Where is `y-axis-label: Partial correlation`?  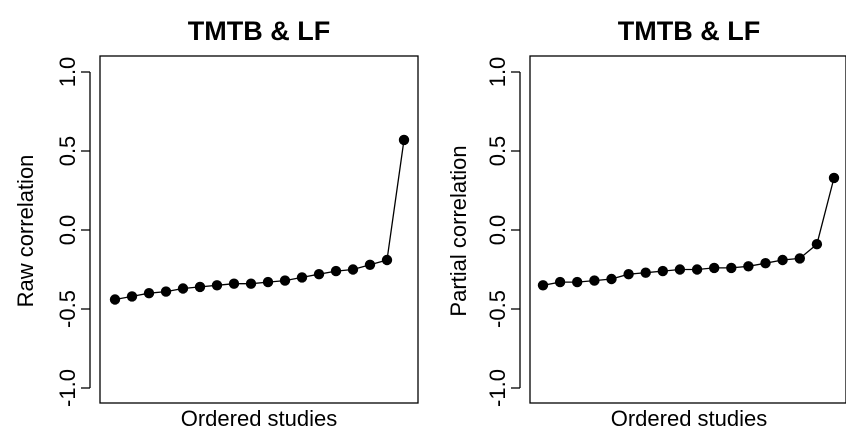
y-axis-label: Partial correlation is located at coordinates (458, 230).